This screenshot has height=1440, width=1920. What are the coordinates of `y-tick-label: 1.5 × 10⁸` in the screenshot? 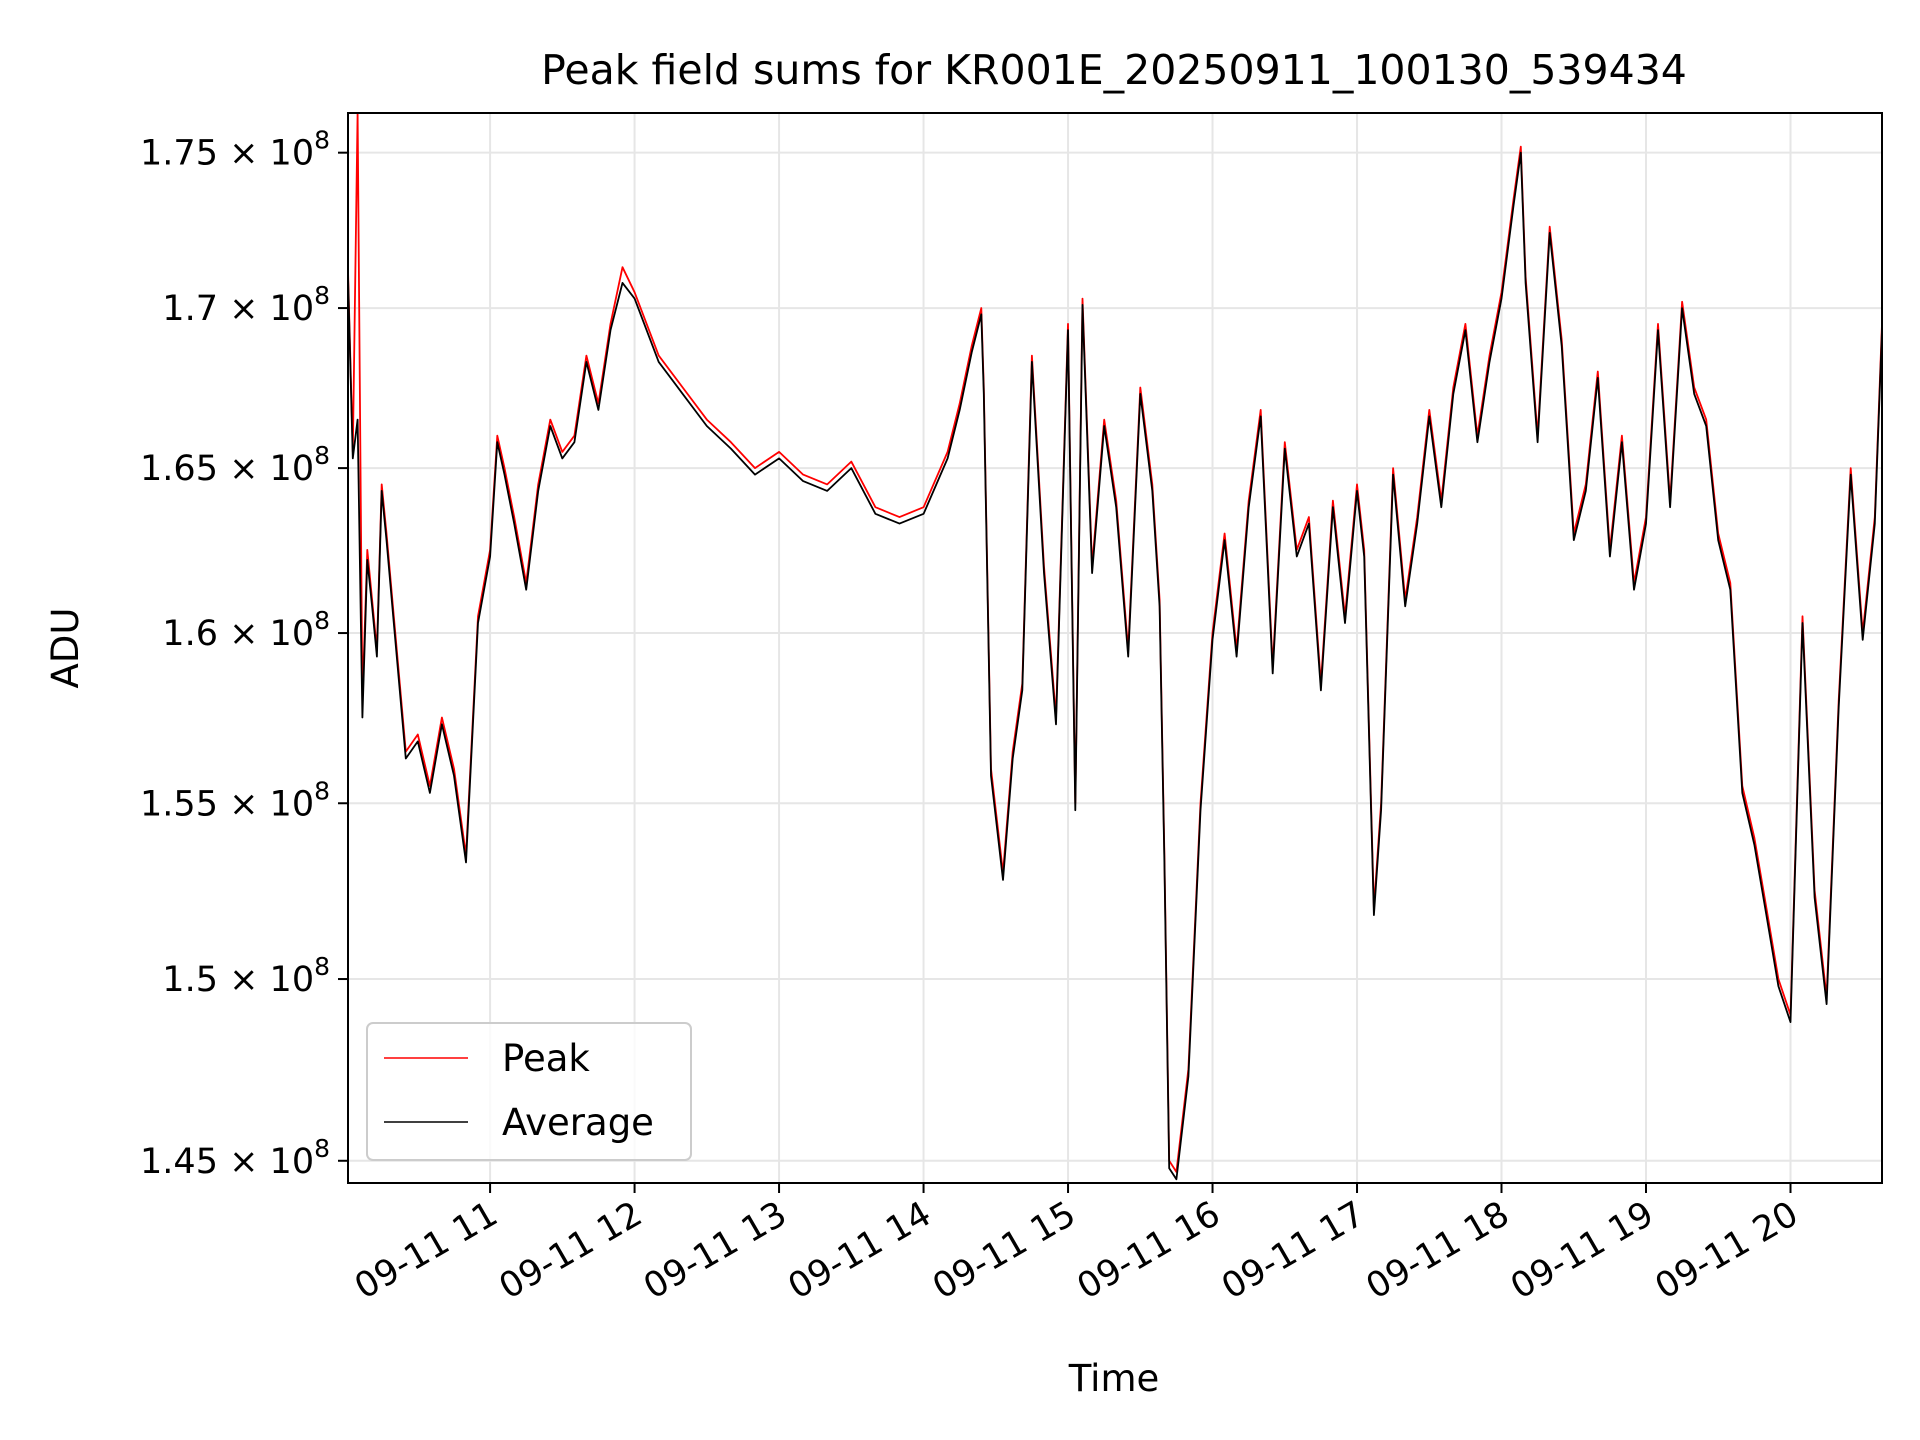 It's located at (246, 976).